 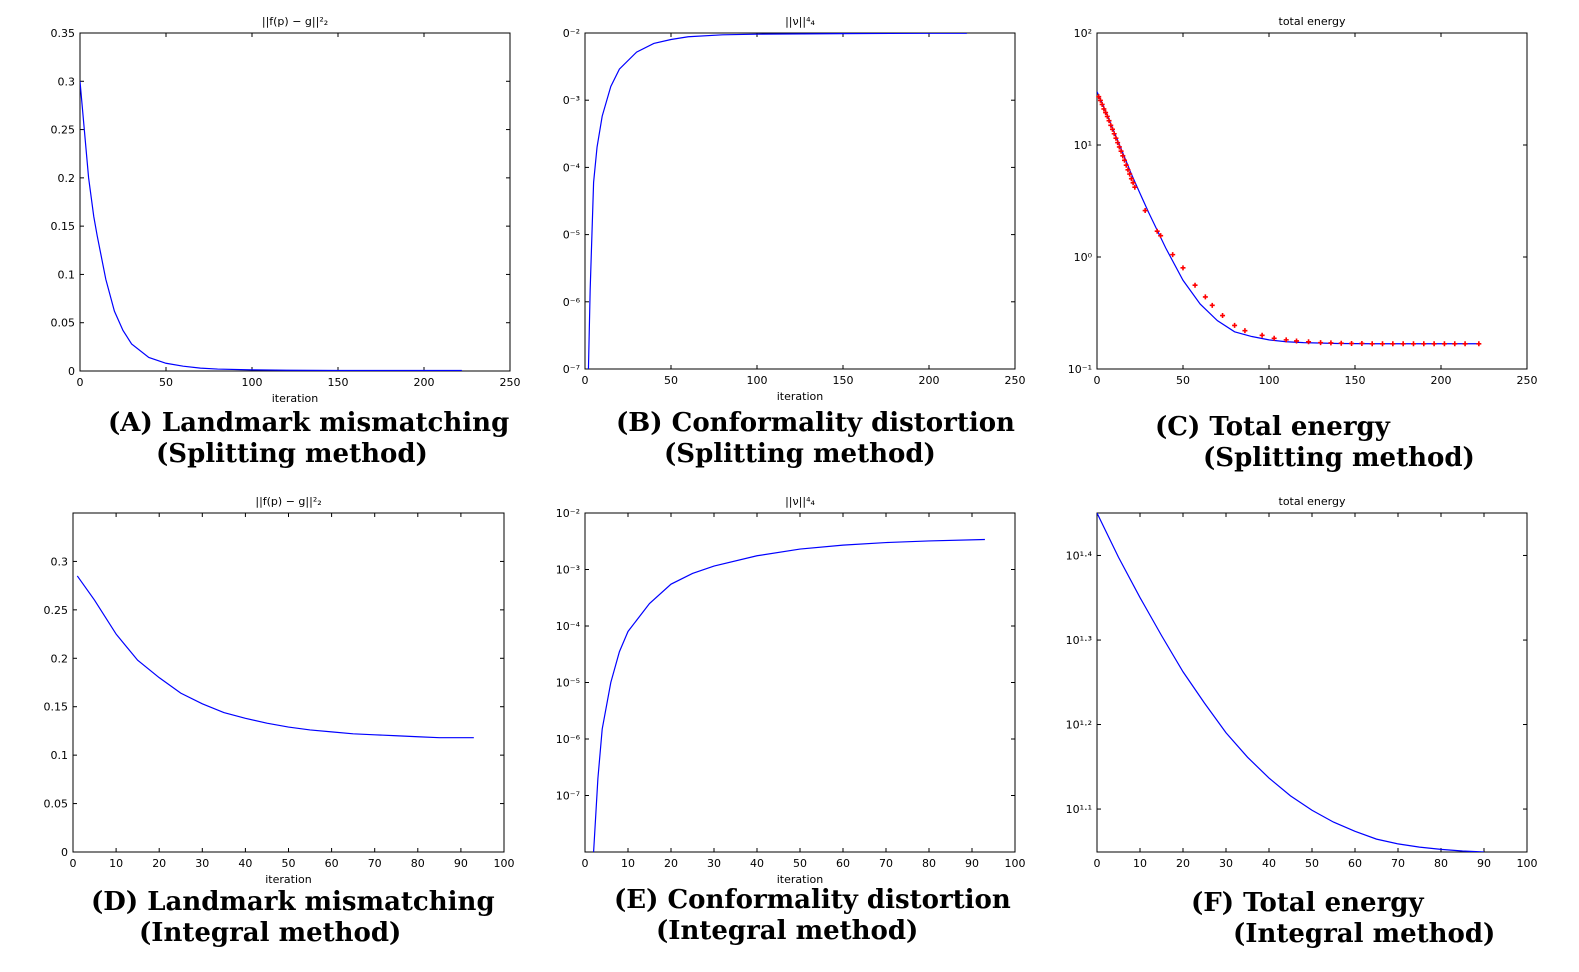 What do you see at coordinates (1441, 380) in the screenshot?
I see `x-tick-label-c: 200` at bounding box center [1441, 380].